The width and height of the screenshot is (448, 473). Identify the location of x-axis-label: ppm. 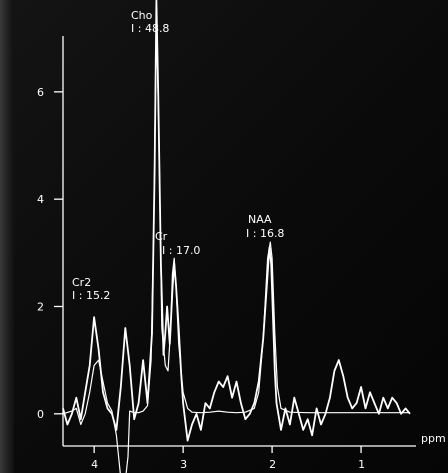
(433, 438).